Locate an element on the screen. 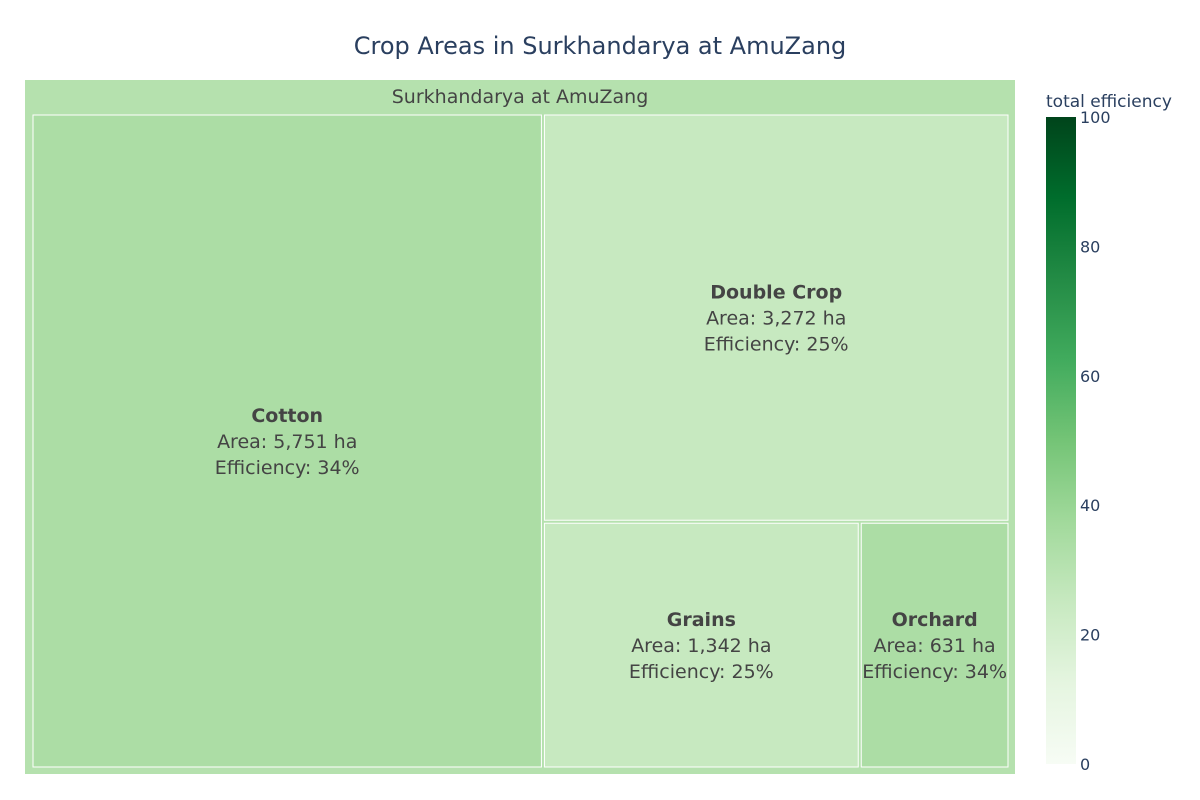  tile-label-cotton: Cotton Area: 5,751 ha Efficiency: 34% is located at coordinates (287, 442).